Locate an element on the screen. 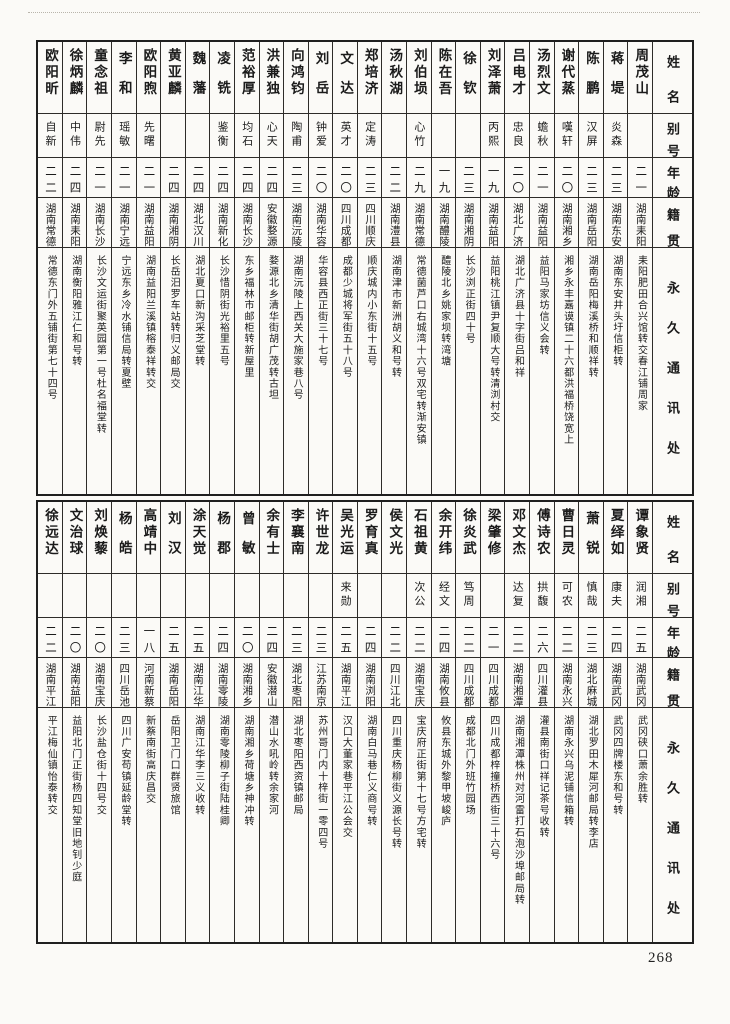  entry-native: 四川成都 is located at coordinates (492, 683).